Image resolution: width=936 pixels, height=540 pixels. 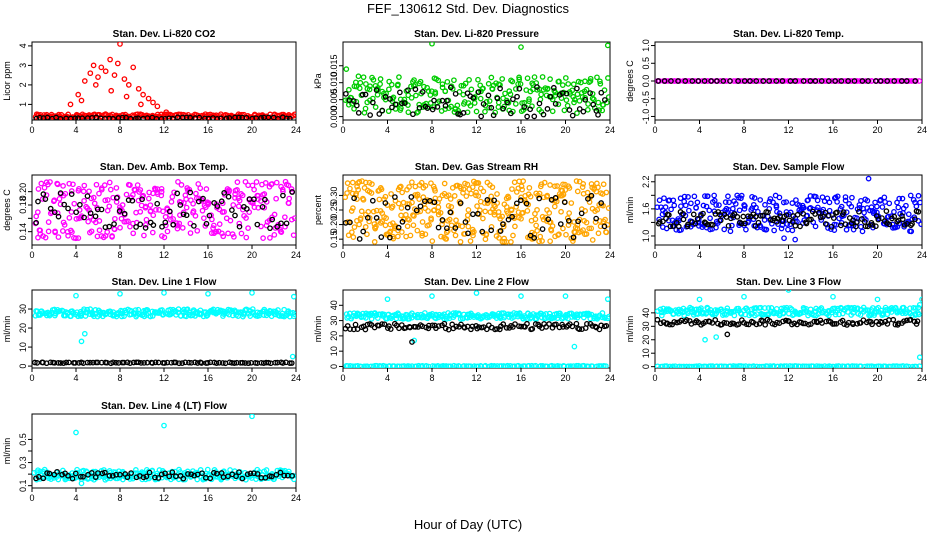 What do you see at coordinates (164, 378) in the screenshot?
I see `x-tick-label: 12` at bounding box center [164, 378].